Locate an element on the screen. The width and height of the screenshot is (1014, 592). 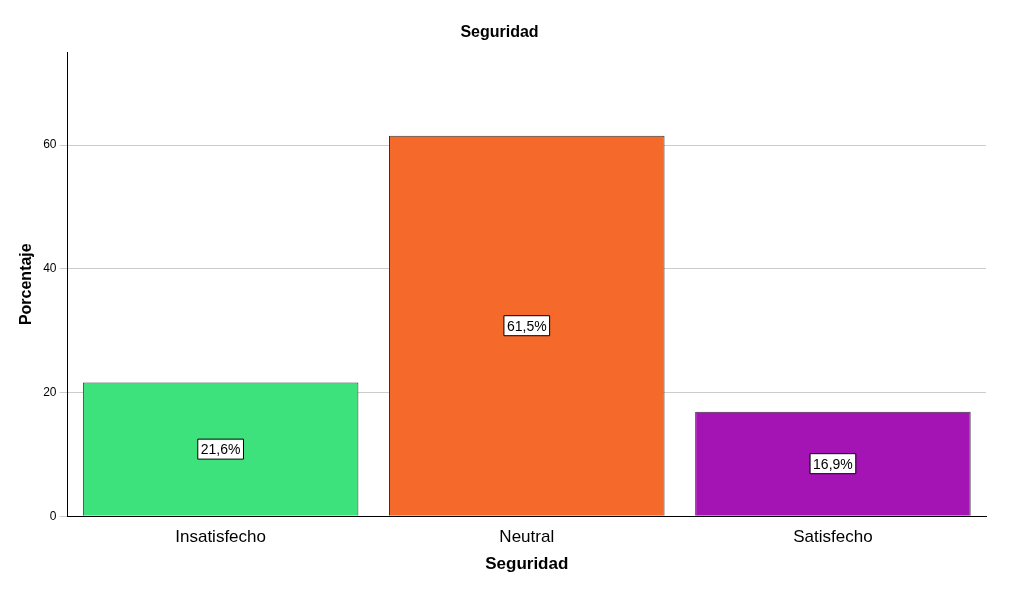
y-tick-label: 40 is located at coordinates (50, 268).